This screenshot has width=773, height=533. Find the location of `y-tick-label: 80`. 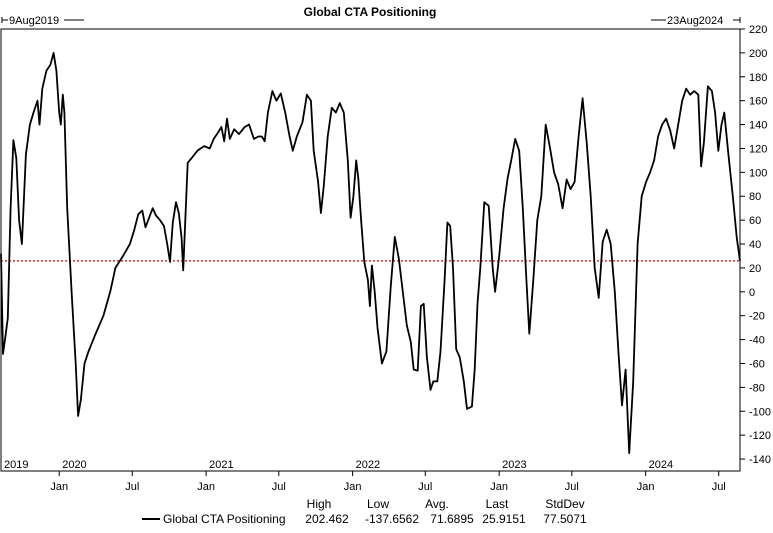

y-tick-label: 80 is located at coordinates (755, 197).